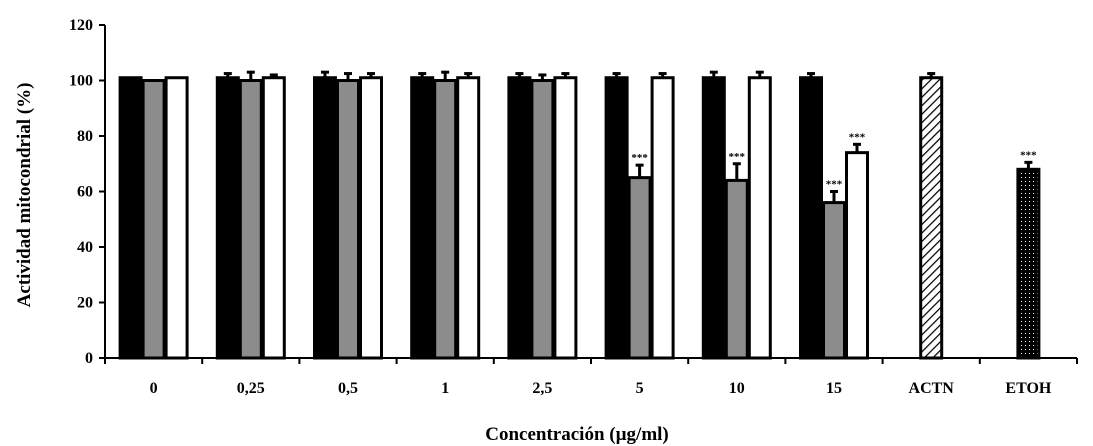  I want to click on x-tick-label-3: 1, so click(445, 388).